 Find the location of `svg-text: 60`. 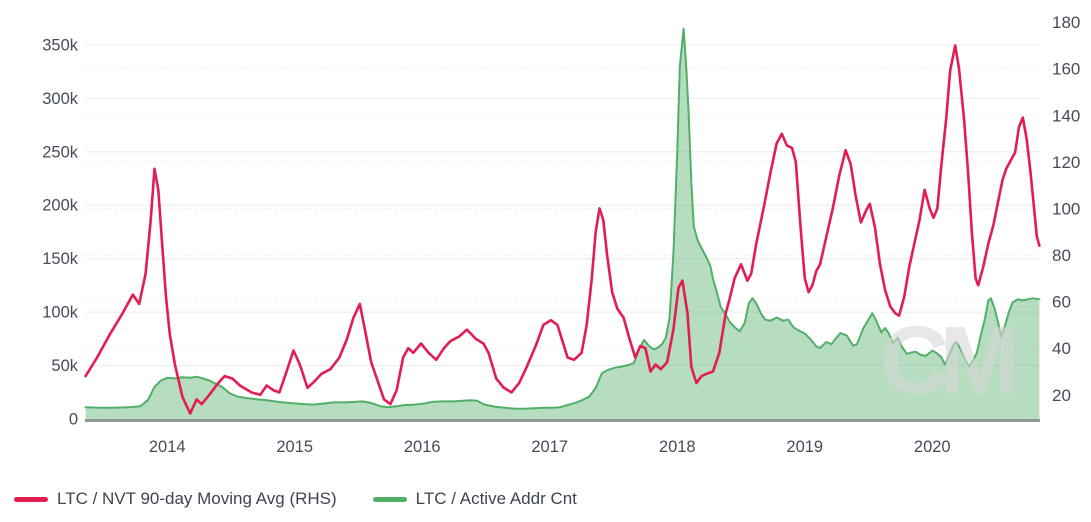

svg-text: 60 is located at coordinates (1061, 302).